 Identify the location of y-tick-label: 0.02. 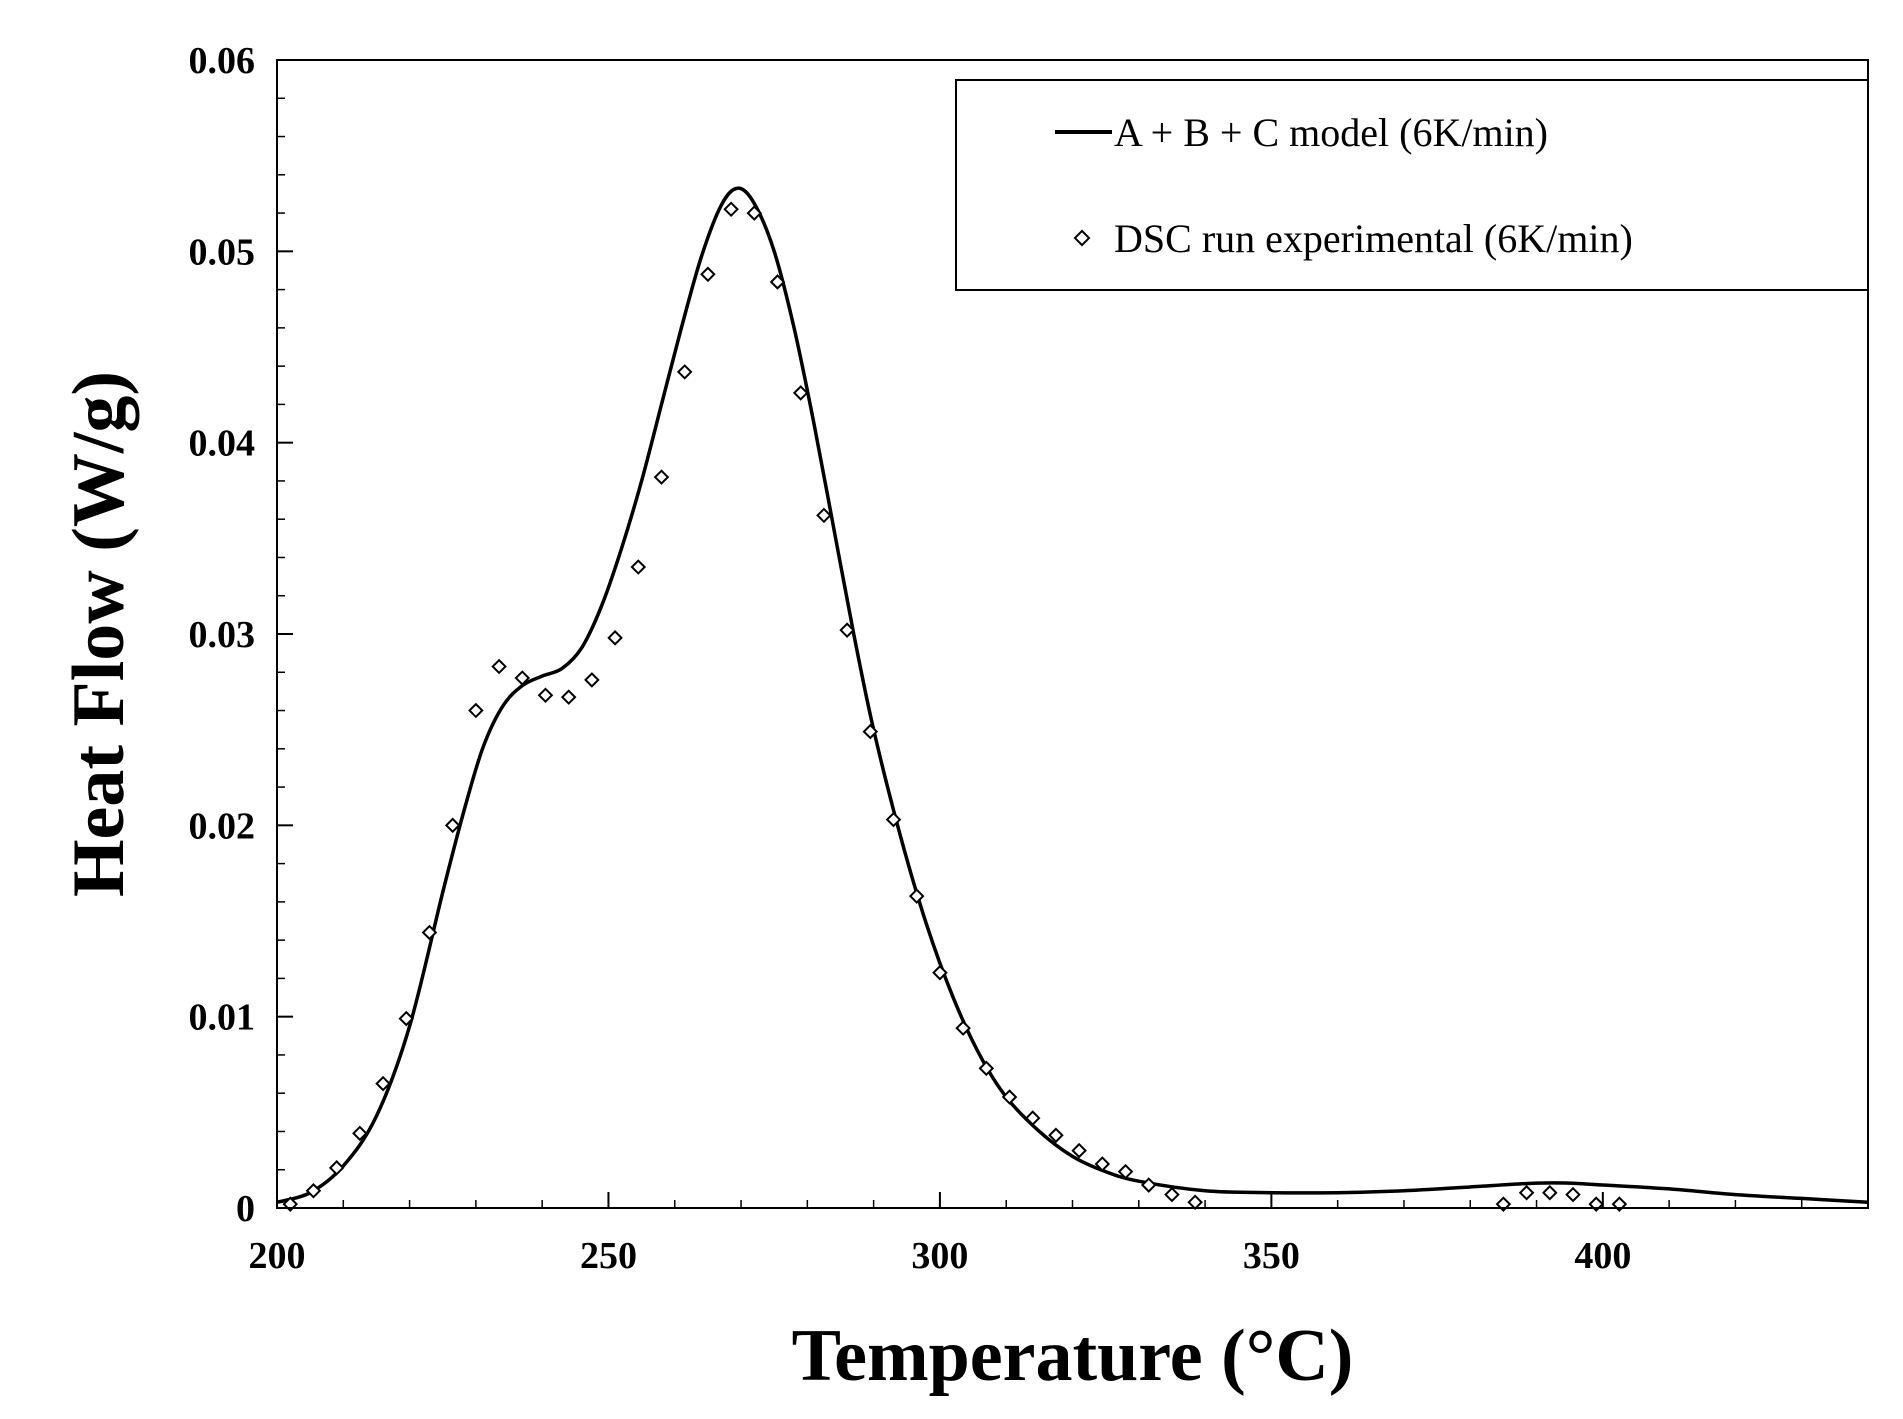
(222, 826).